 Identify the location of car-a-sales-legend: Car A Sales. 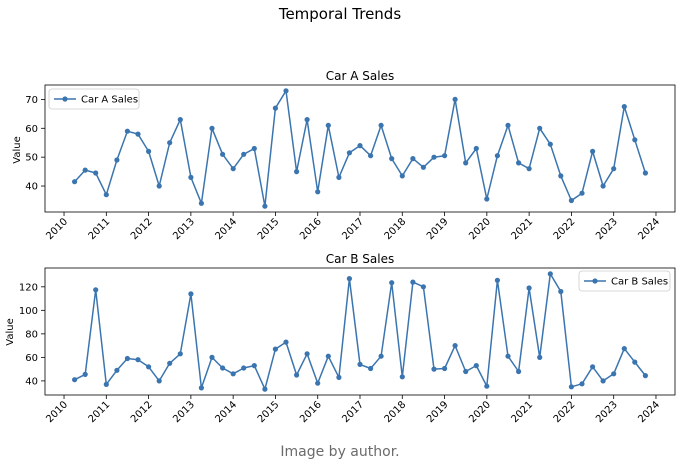
(94, 99).